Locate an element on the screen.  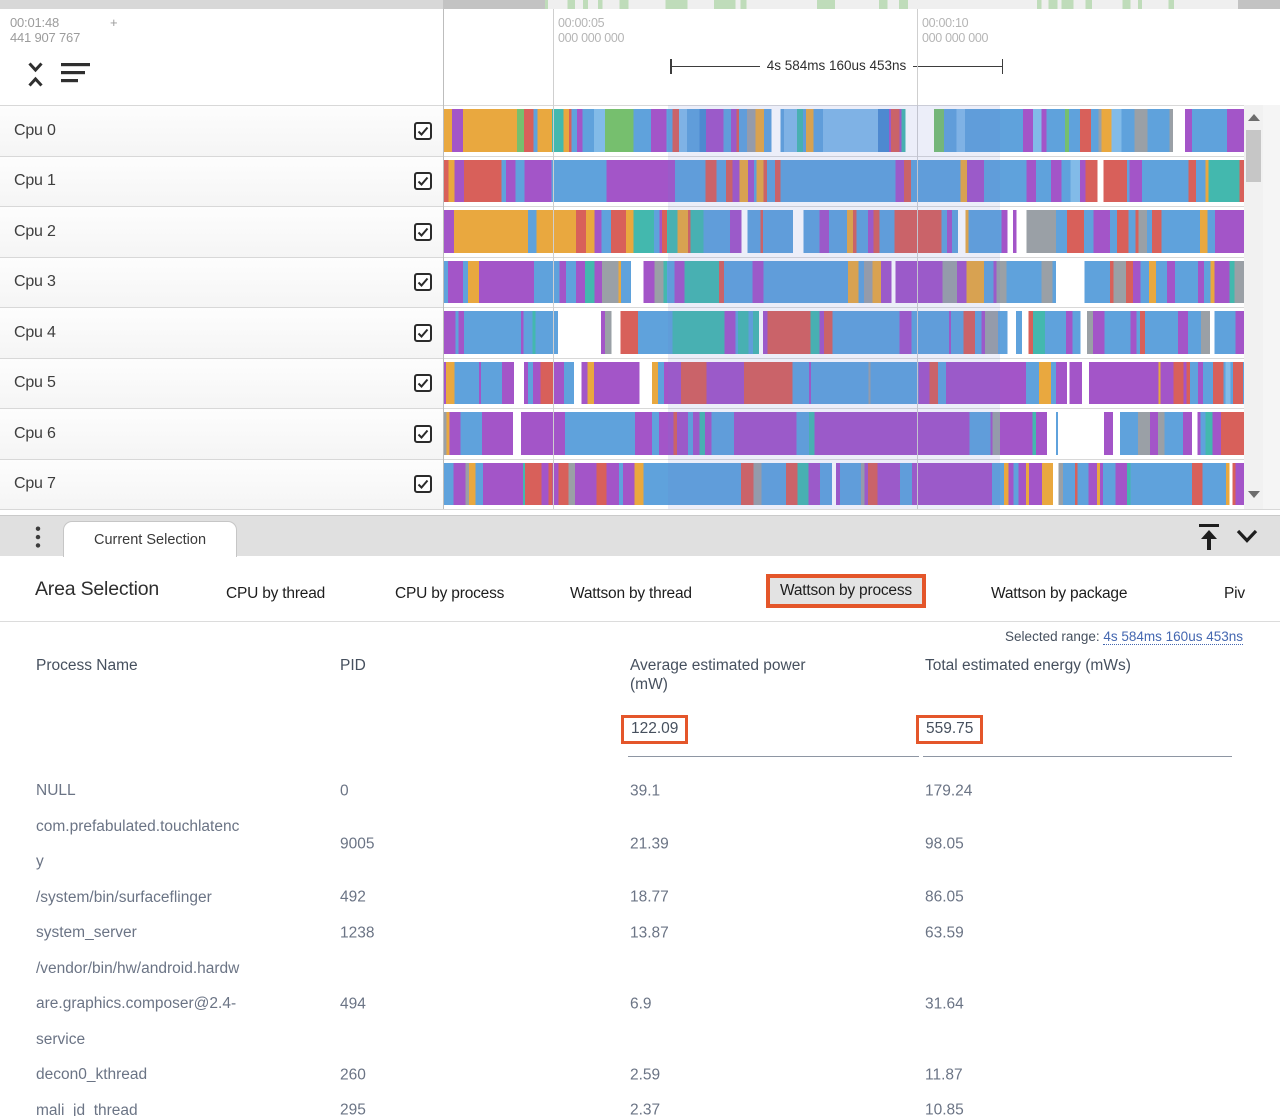
track-row: Cpu 1 is located at coordinates (640, 180).